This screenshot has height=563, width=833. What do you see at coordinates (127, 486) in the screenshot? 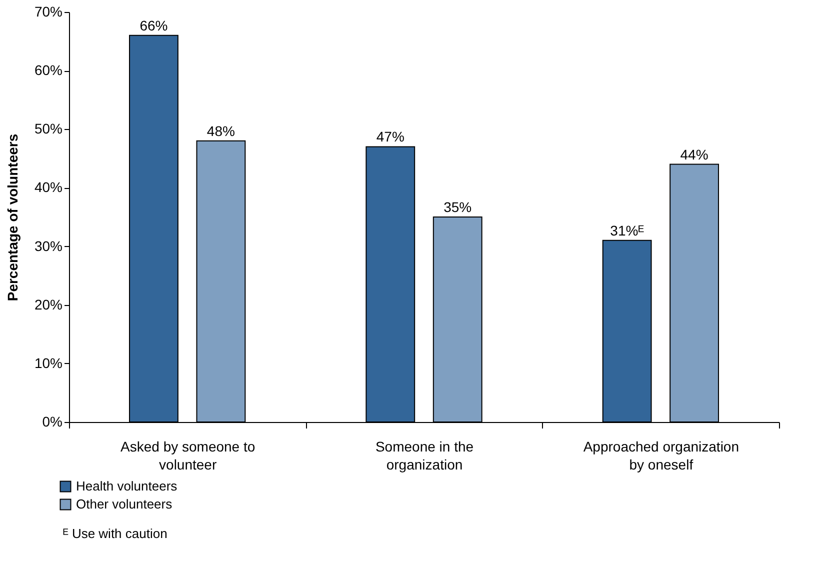
I see `legend-label: Health volunteers` at bounding box center [127, 486].